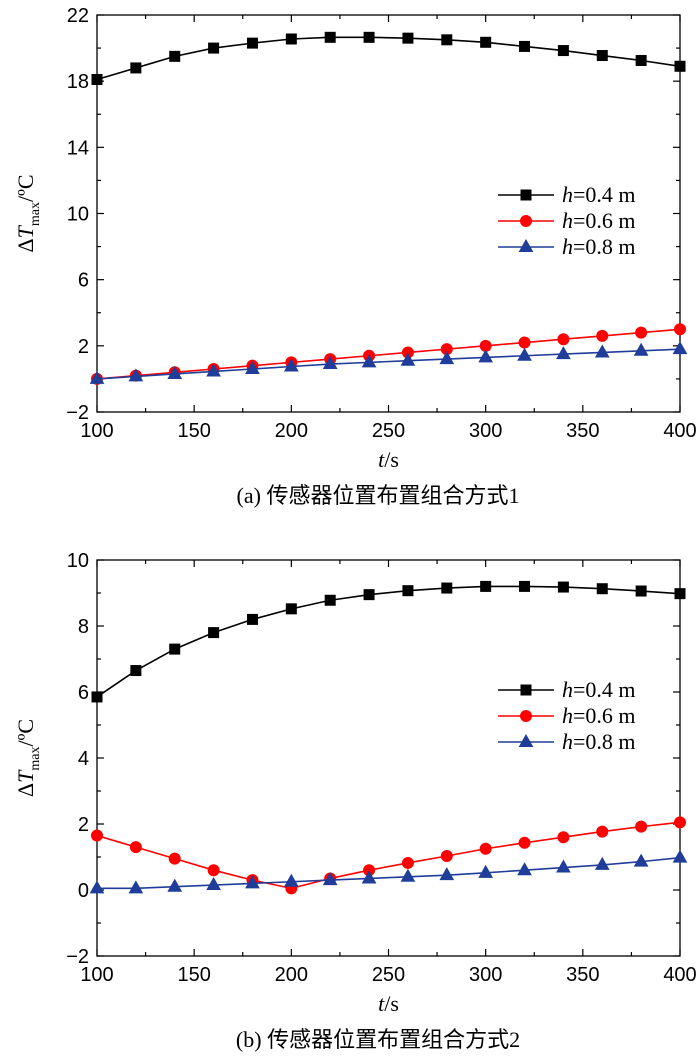 This screenshot has height=1060, width=700. Describe the element at coordinates (599, 741) in the screenshot. I see `legend-label: h=0.8 m` at that location.